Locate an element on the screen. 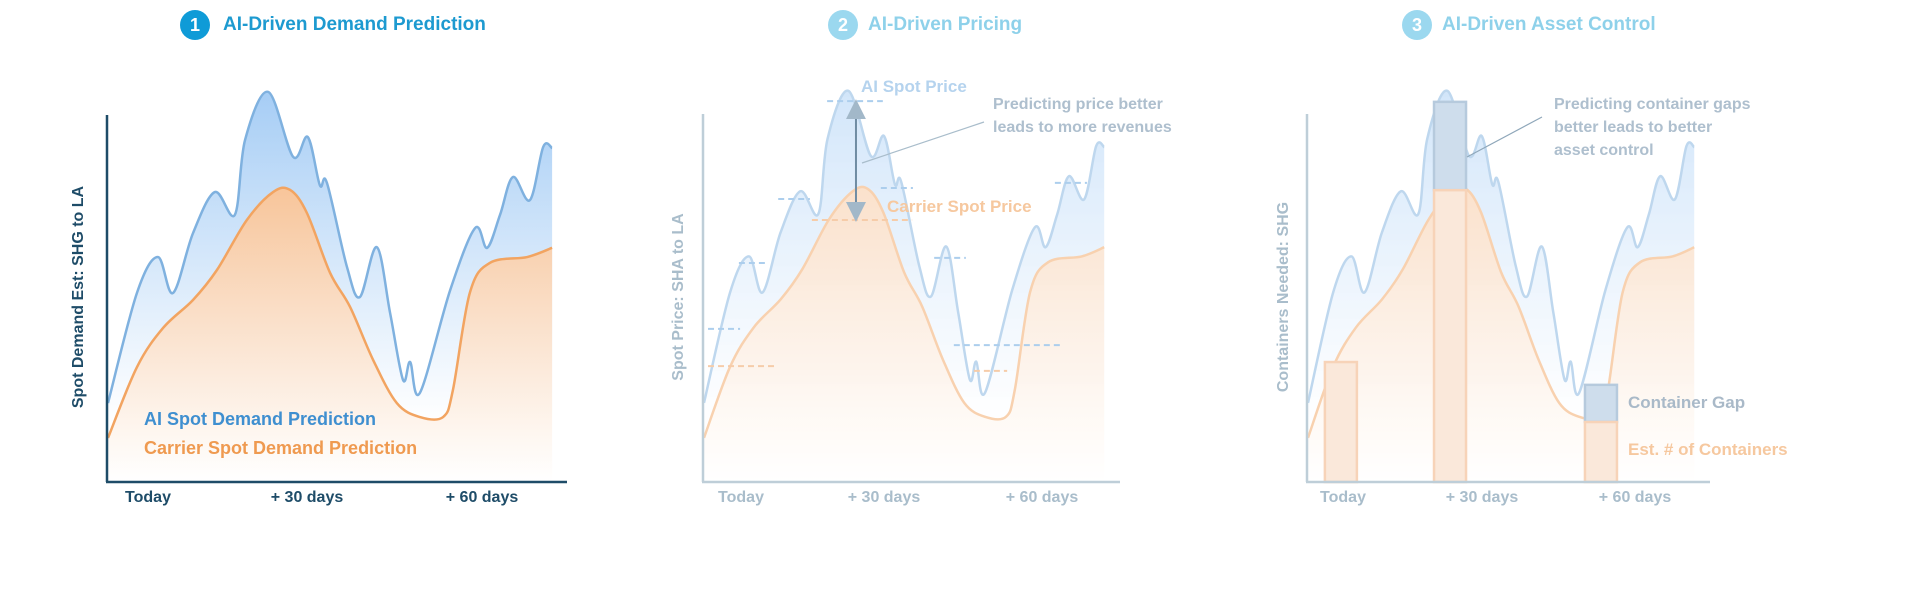  step-number: 2 is located at coordinates (842, 24).